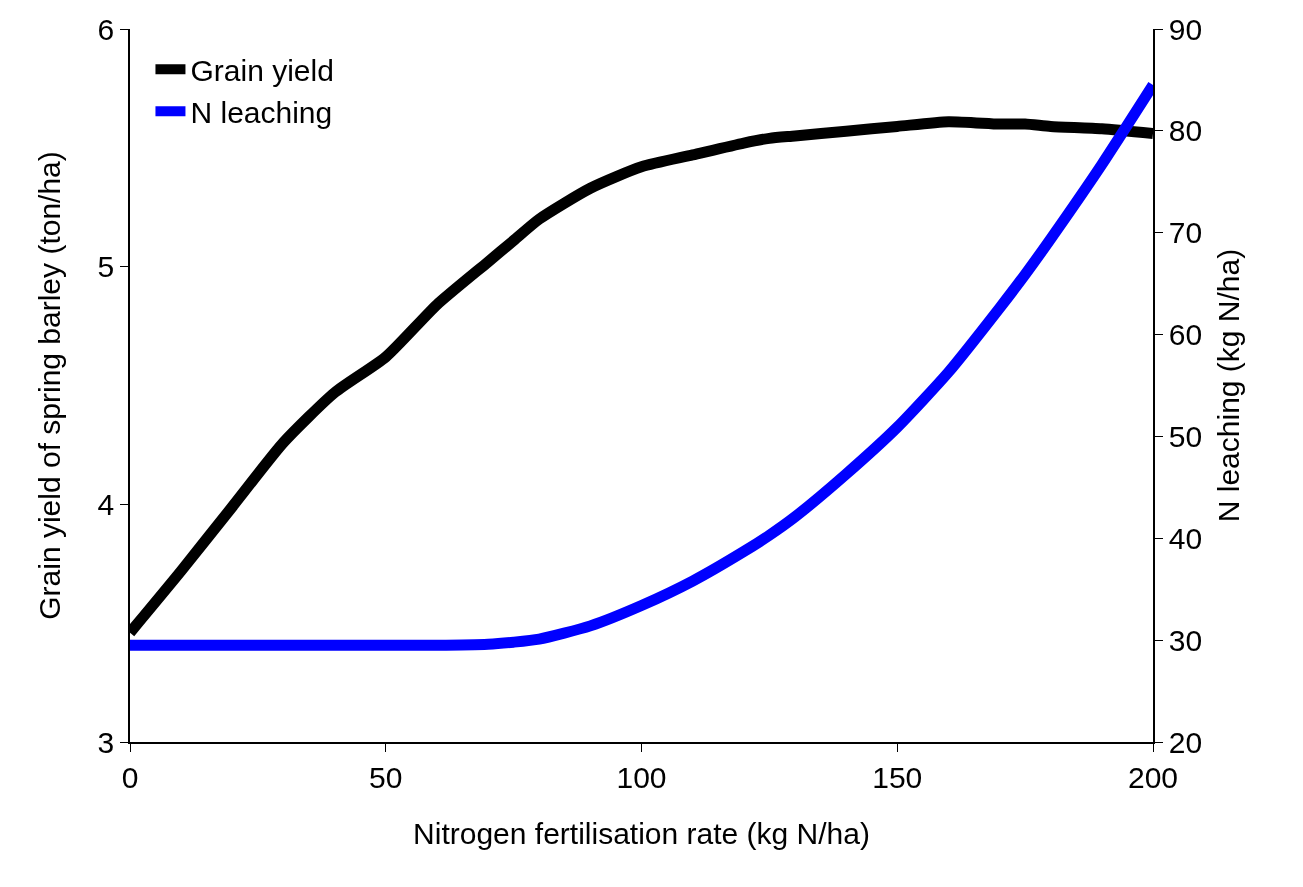 The height and width of the screenshot is (887, 1303). What do you see at coordinates (106, 267) in the screenshot?
I see `y-tick-label: 5` at bounding box center [106, 267].